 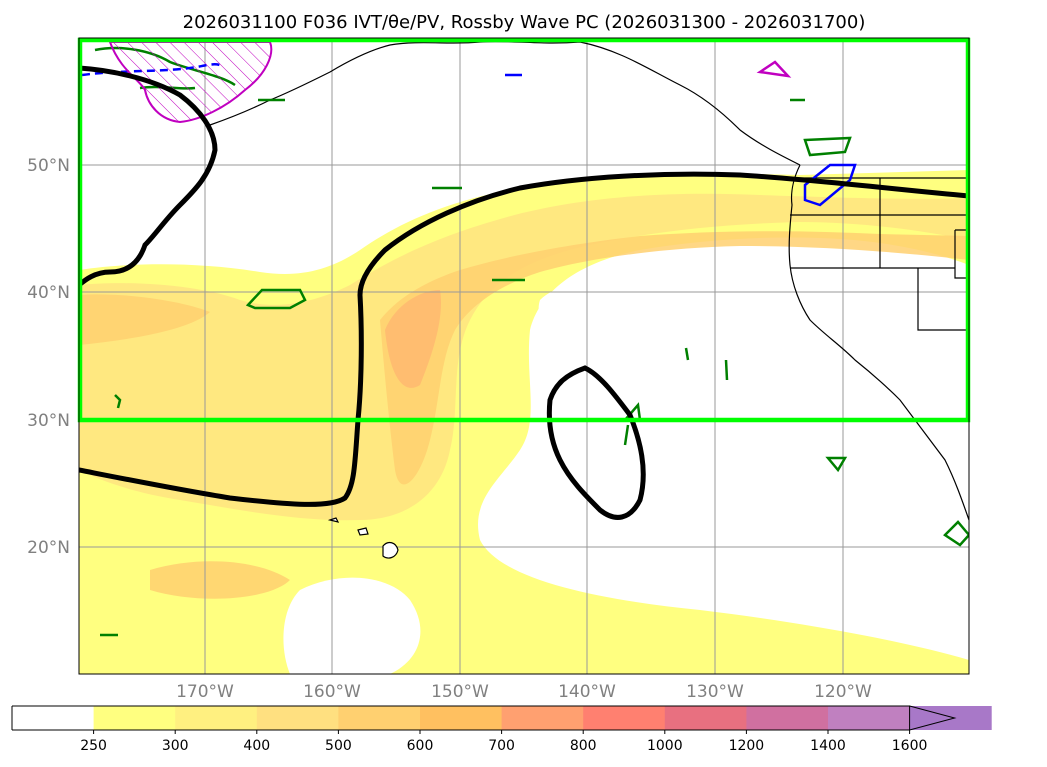 I want to click on colorbar-tick-label: 1600, so click(x=910, y=746).